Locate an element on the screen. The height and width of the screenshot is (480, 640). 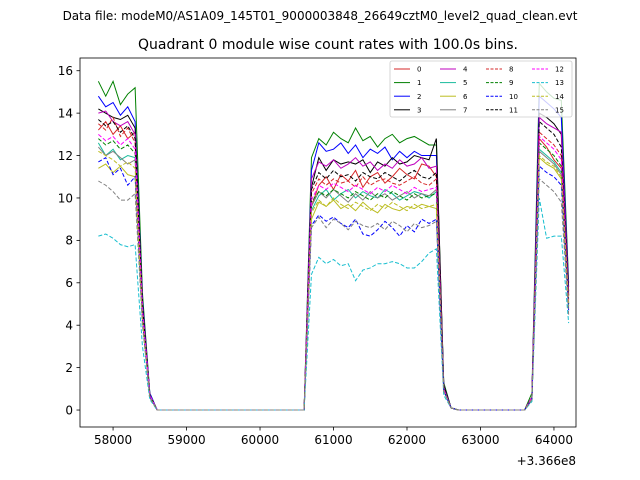
y-tick-label: 14 is located at coordinates (65, 113).